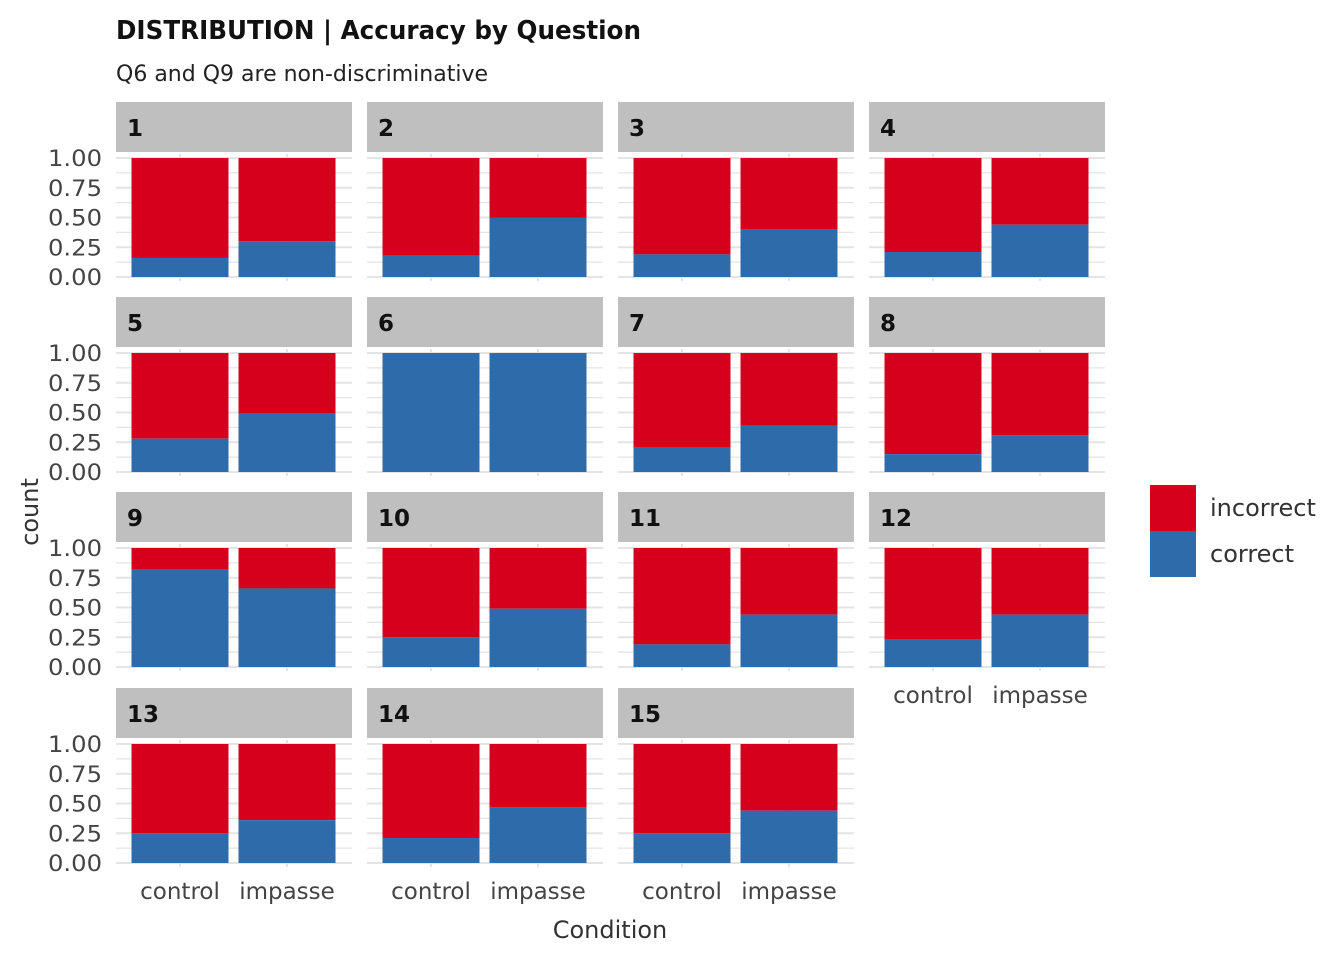 This screenshot has height=960, width=1344. I want to click on facet-panel-5: 5 0.00 0.25 0.50 0.75 1.00, so click(200, 391).